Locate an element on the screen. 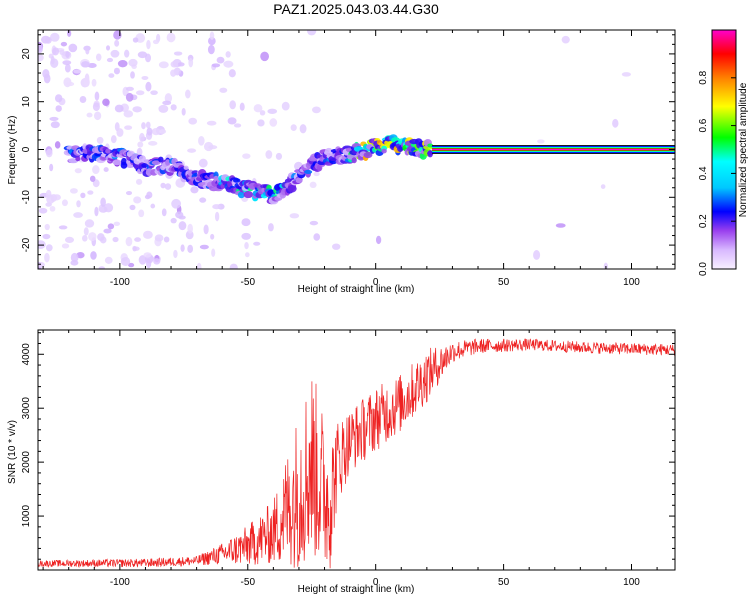 Image resolution: width=750 pixels, height=600 pixels. x-tick-label: -50 is located at coordinates (248, 282).